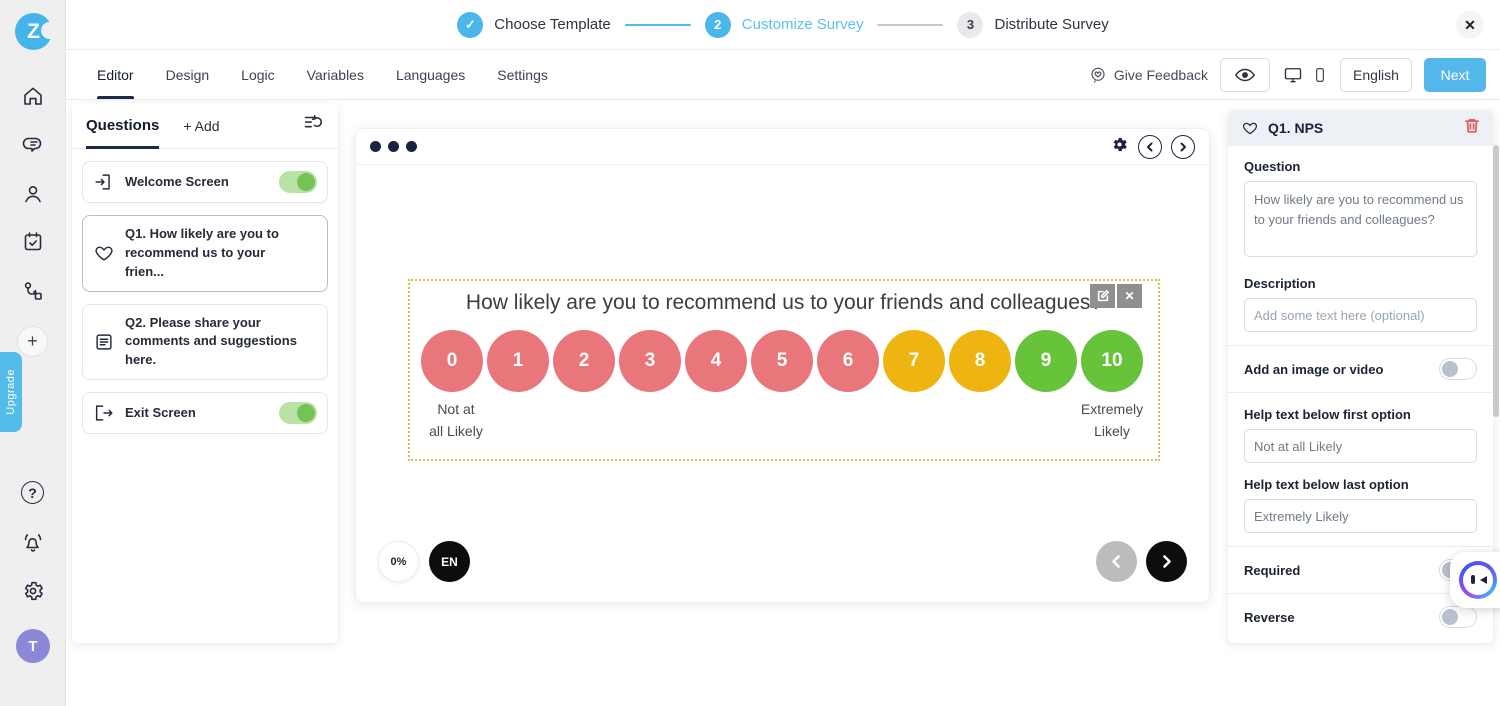 The height and width of the screenshot is (706, 1500). What do you see at coordinates (518, 361) in the screenshot?
I see `nps-option-1: 1` at bounding box center [518, 361].